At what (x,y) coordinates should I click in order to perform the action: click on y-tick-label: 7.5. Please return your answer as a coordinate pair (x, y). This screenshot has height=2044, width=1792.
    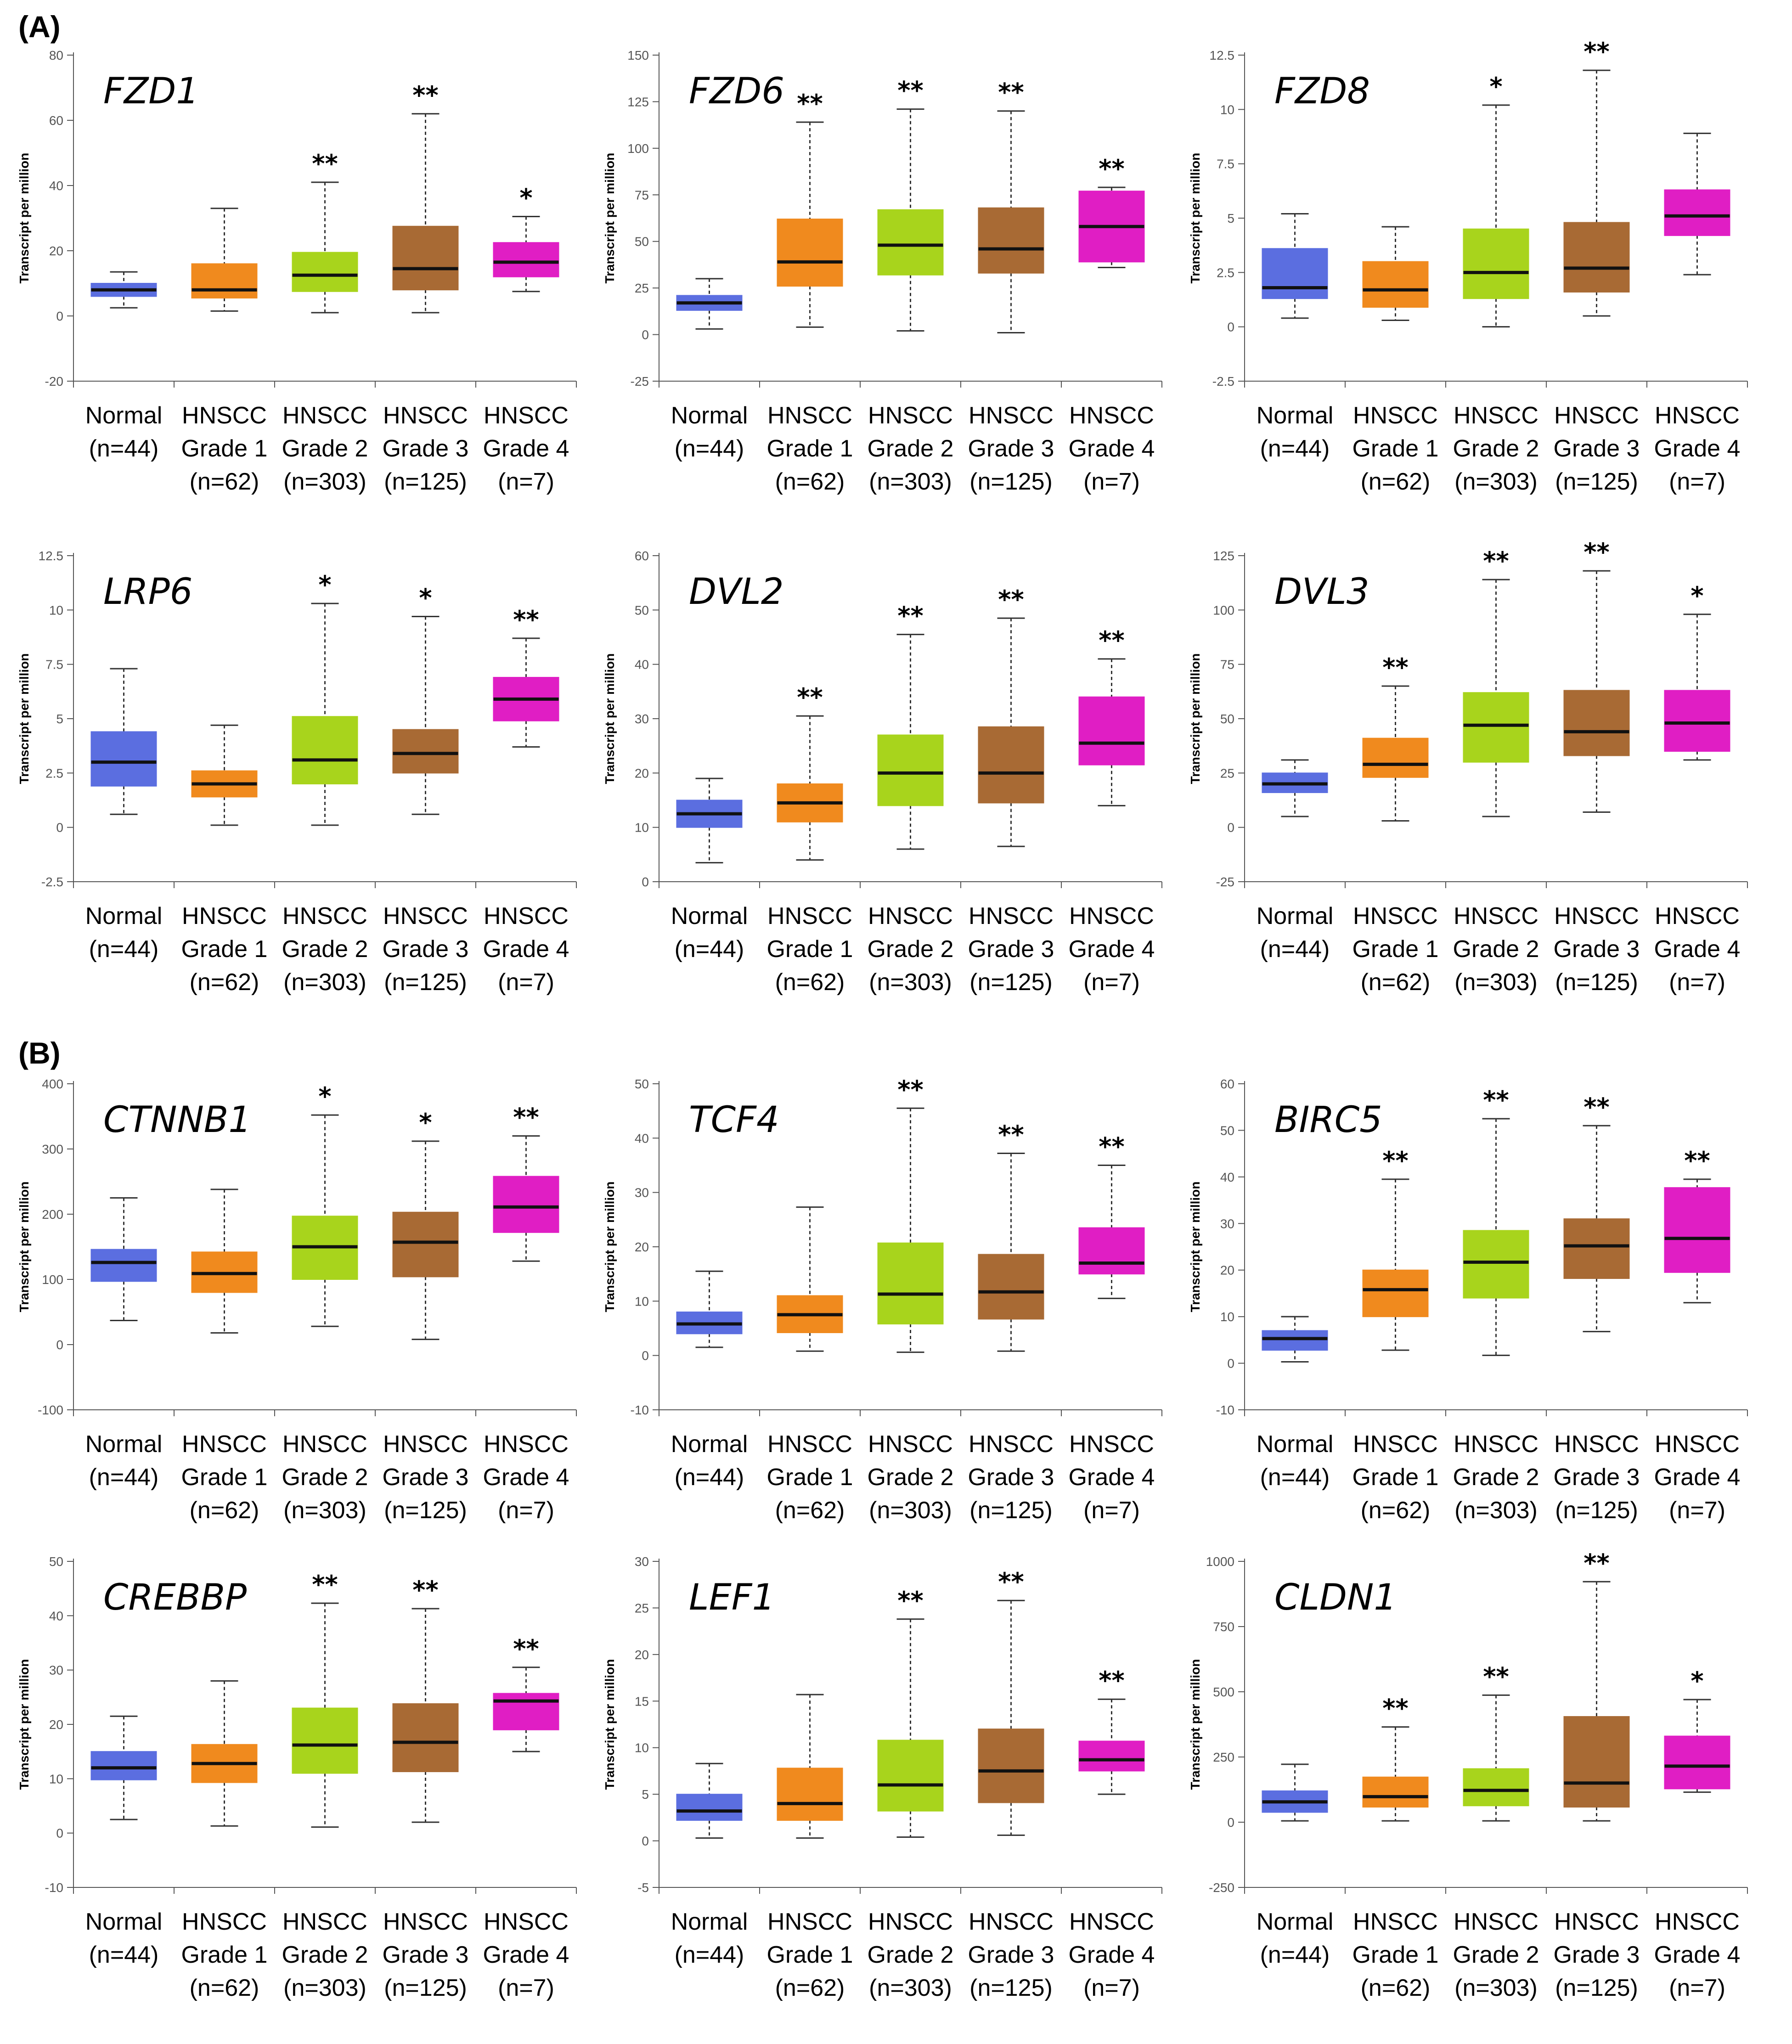
    Looking at the image, I should click on (1225, 164).